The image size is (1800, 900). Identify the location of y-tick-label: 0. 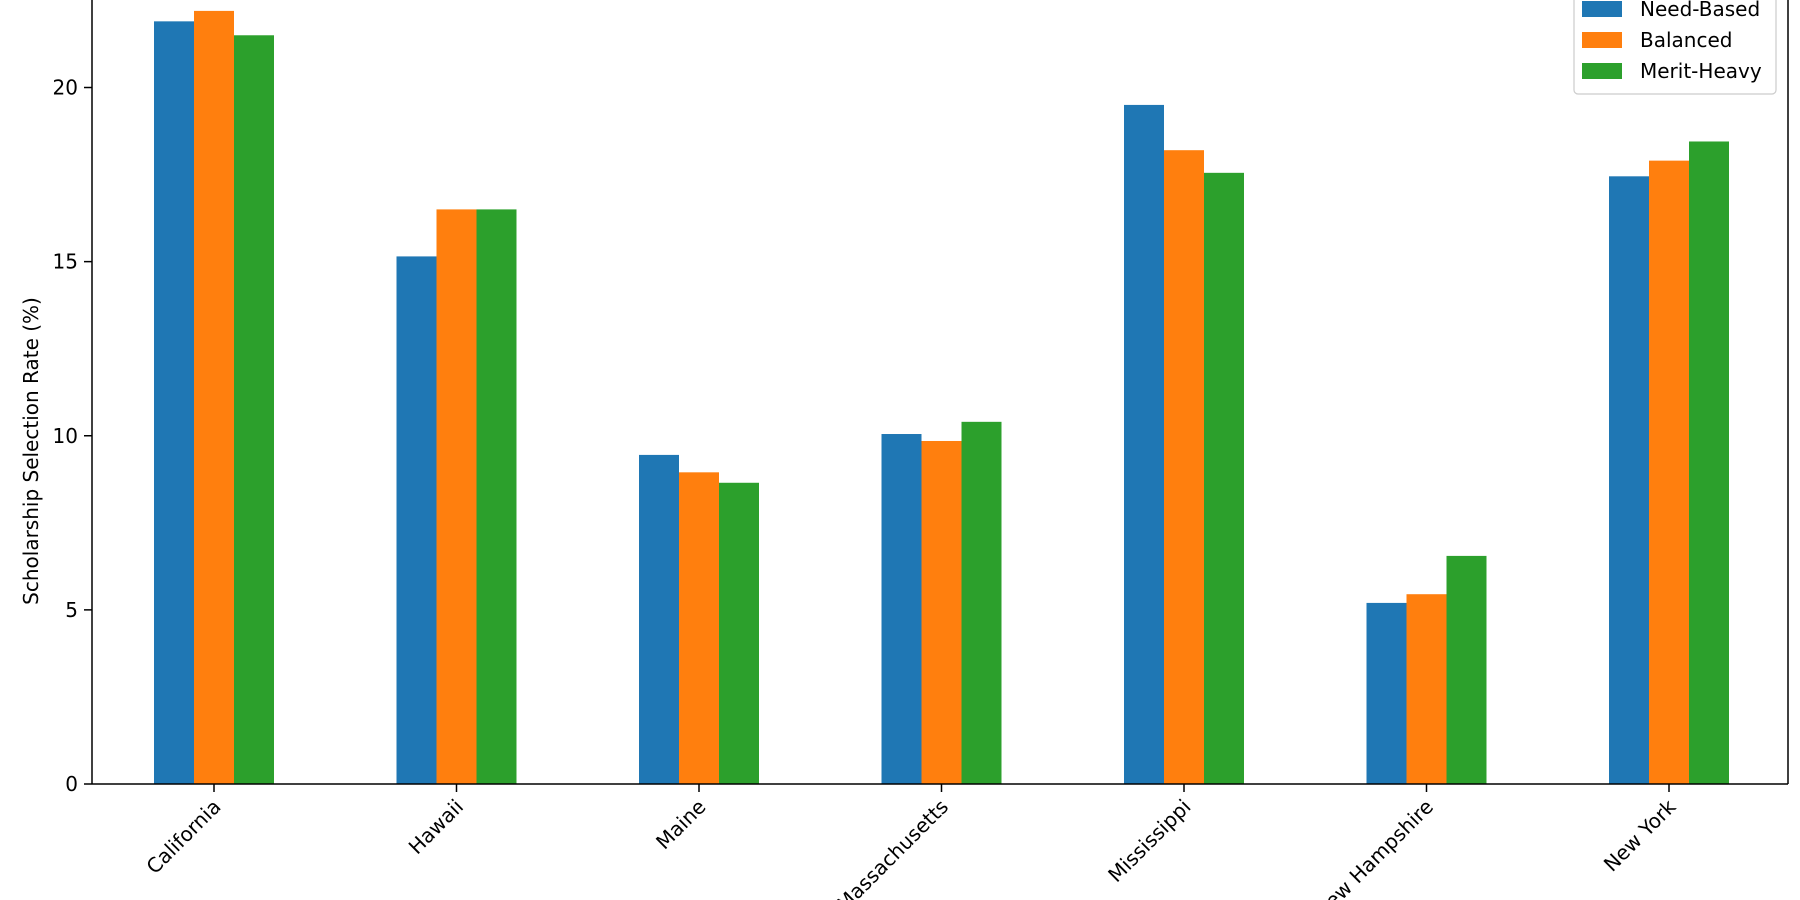
(71, 784).